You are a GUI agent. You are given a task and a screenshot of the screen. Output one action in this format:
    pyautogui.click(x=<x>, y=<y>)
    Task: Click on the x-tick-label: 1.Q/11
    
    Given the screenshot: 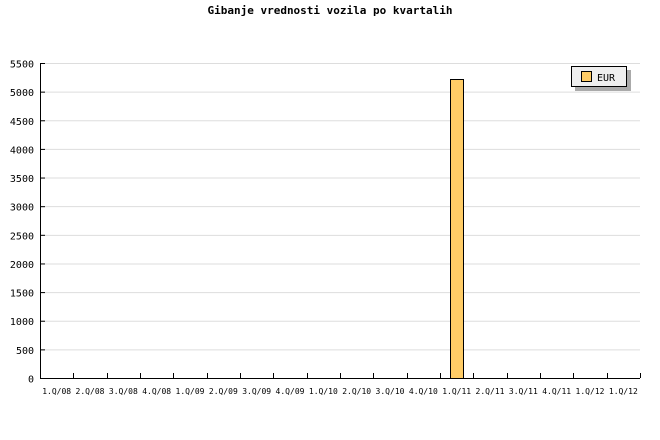 What is the action you would take?
    pyautogui.click(x=456, y=391)
    